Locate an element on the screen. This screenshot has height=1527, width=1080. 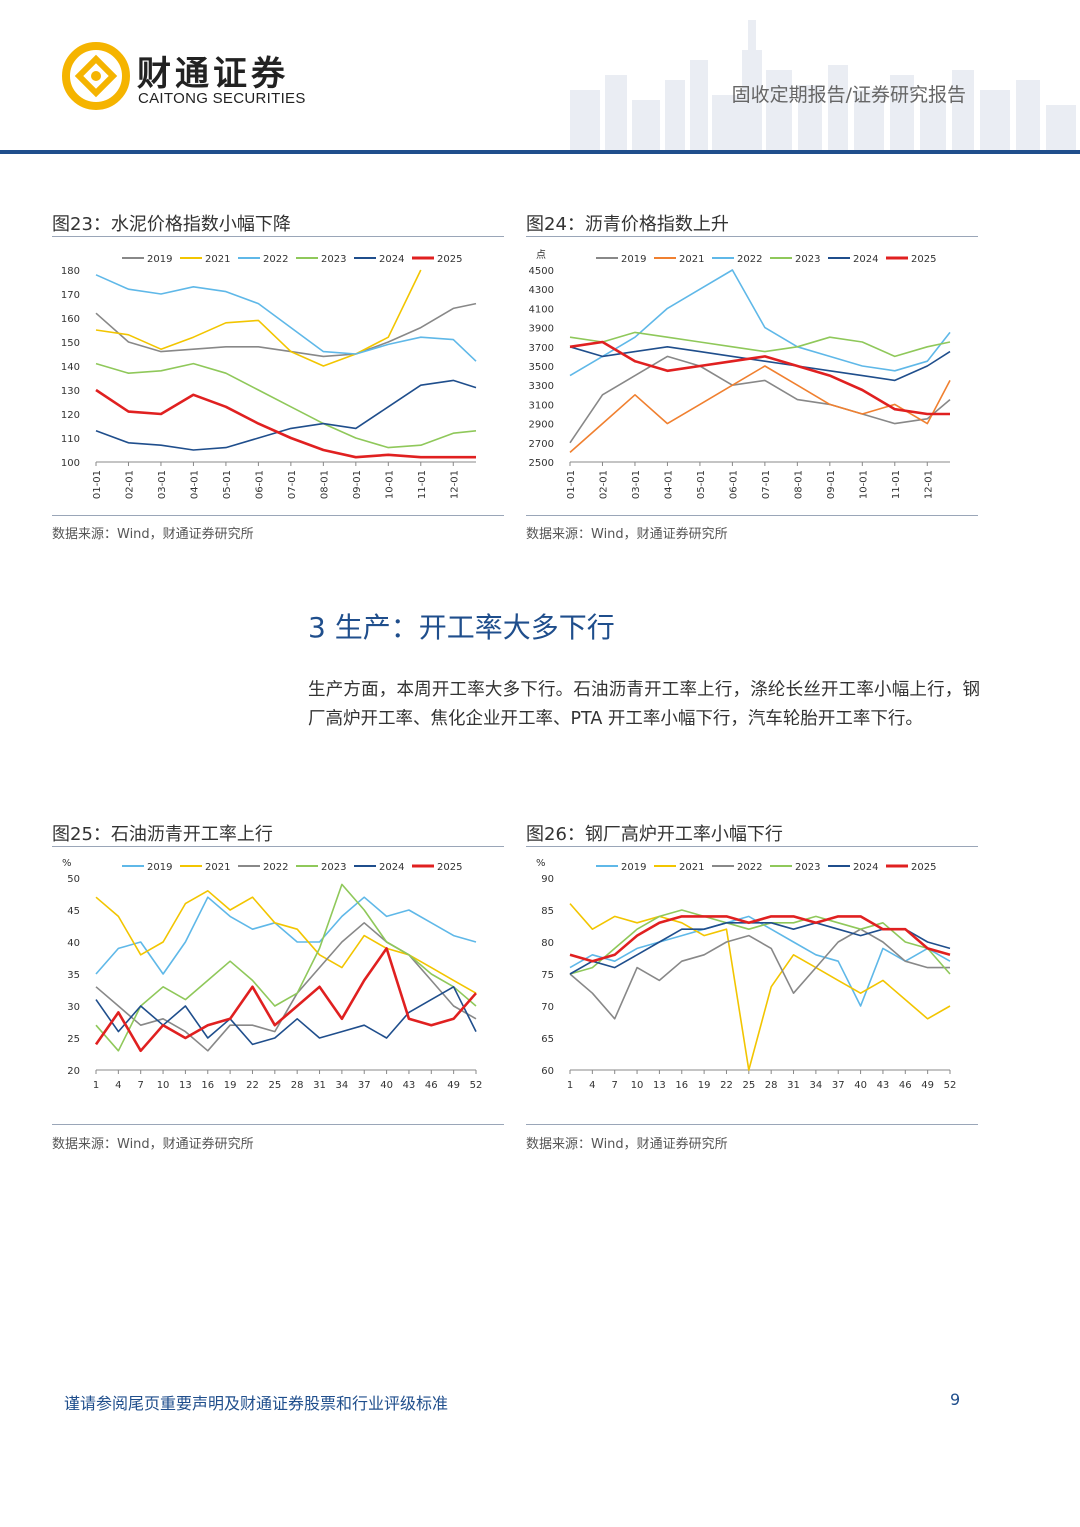
y-tick-label: 4500 is located at coordinates (541, 271).